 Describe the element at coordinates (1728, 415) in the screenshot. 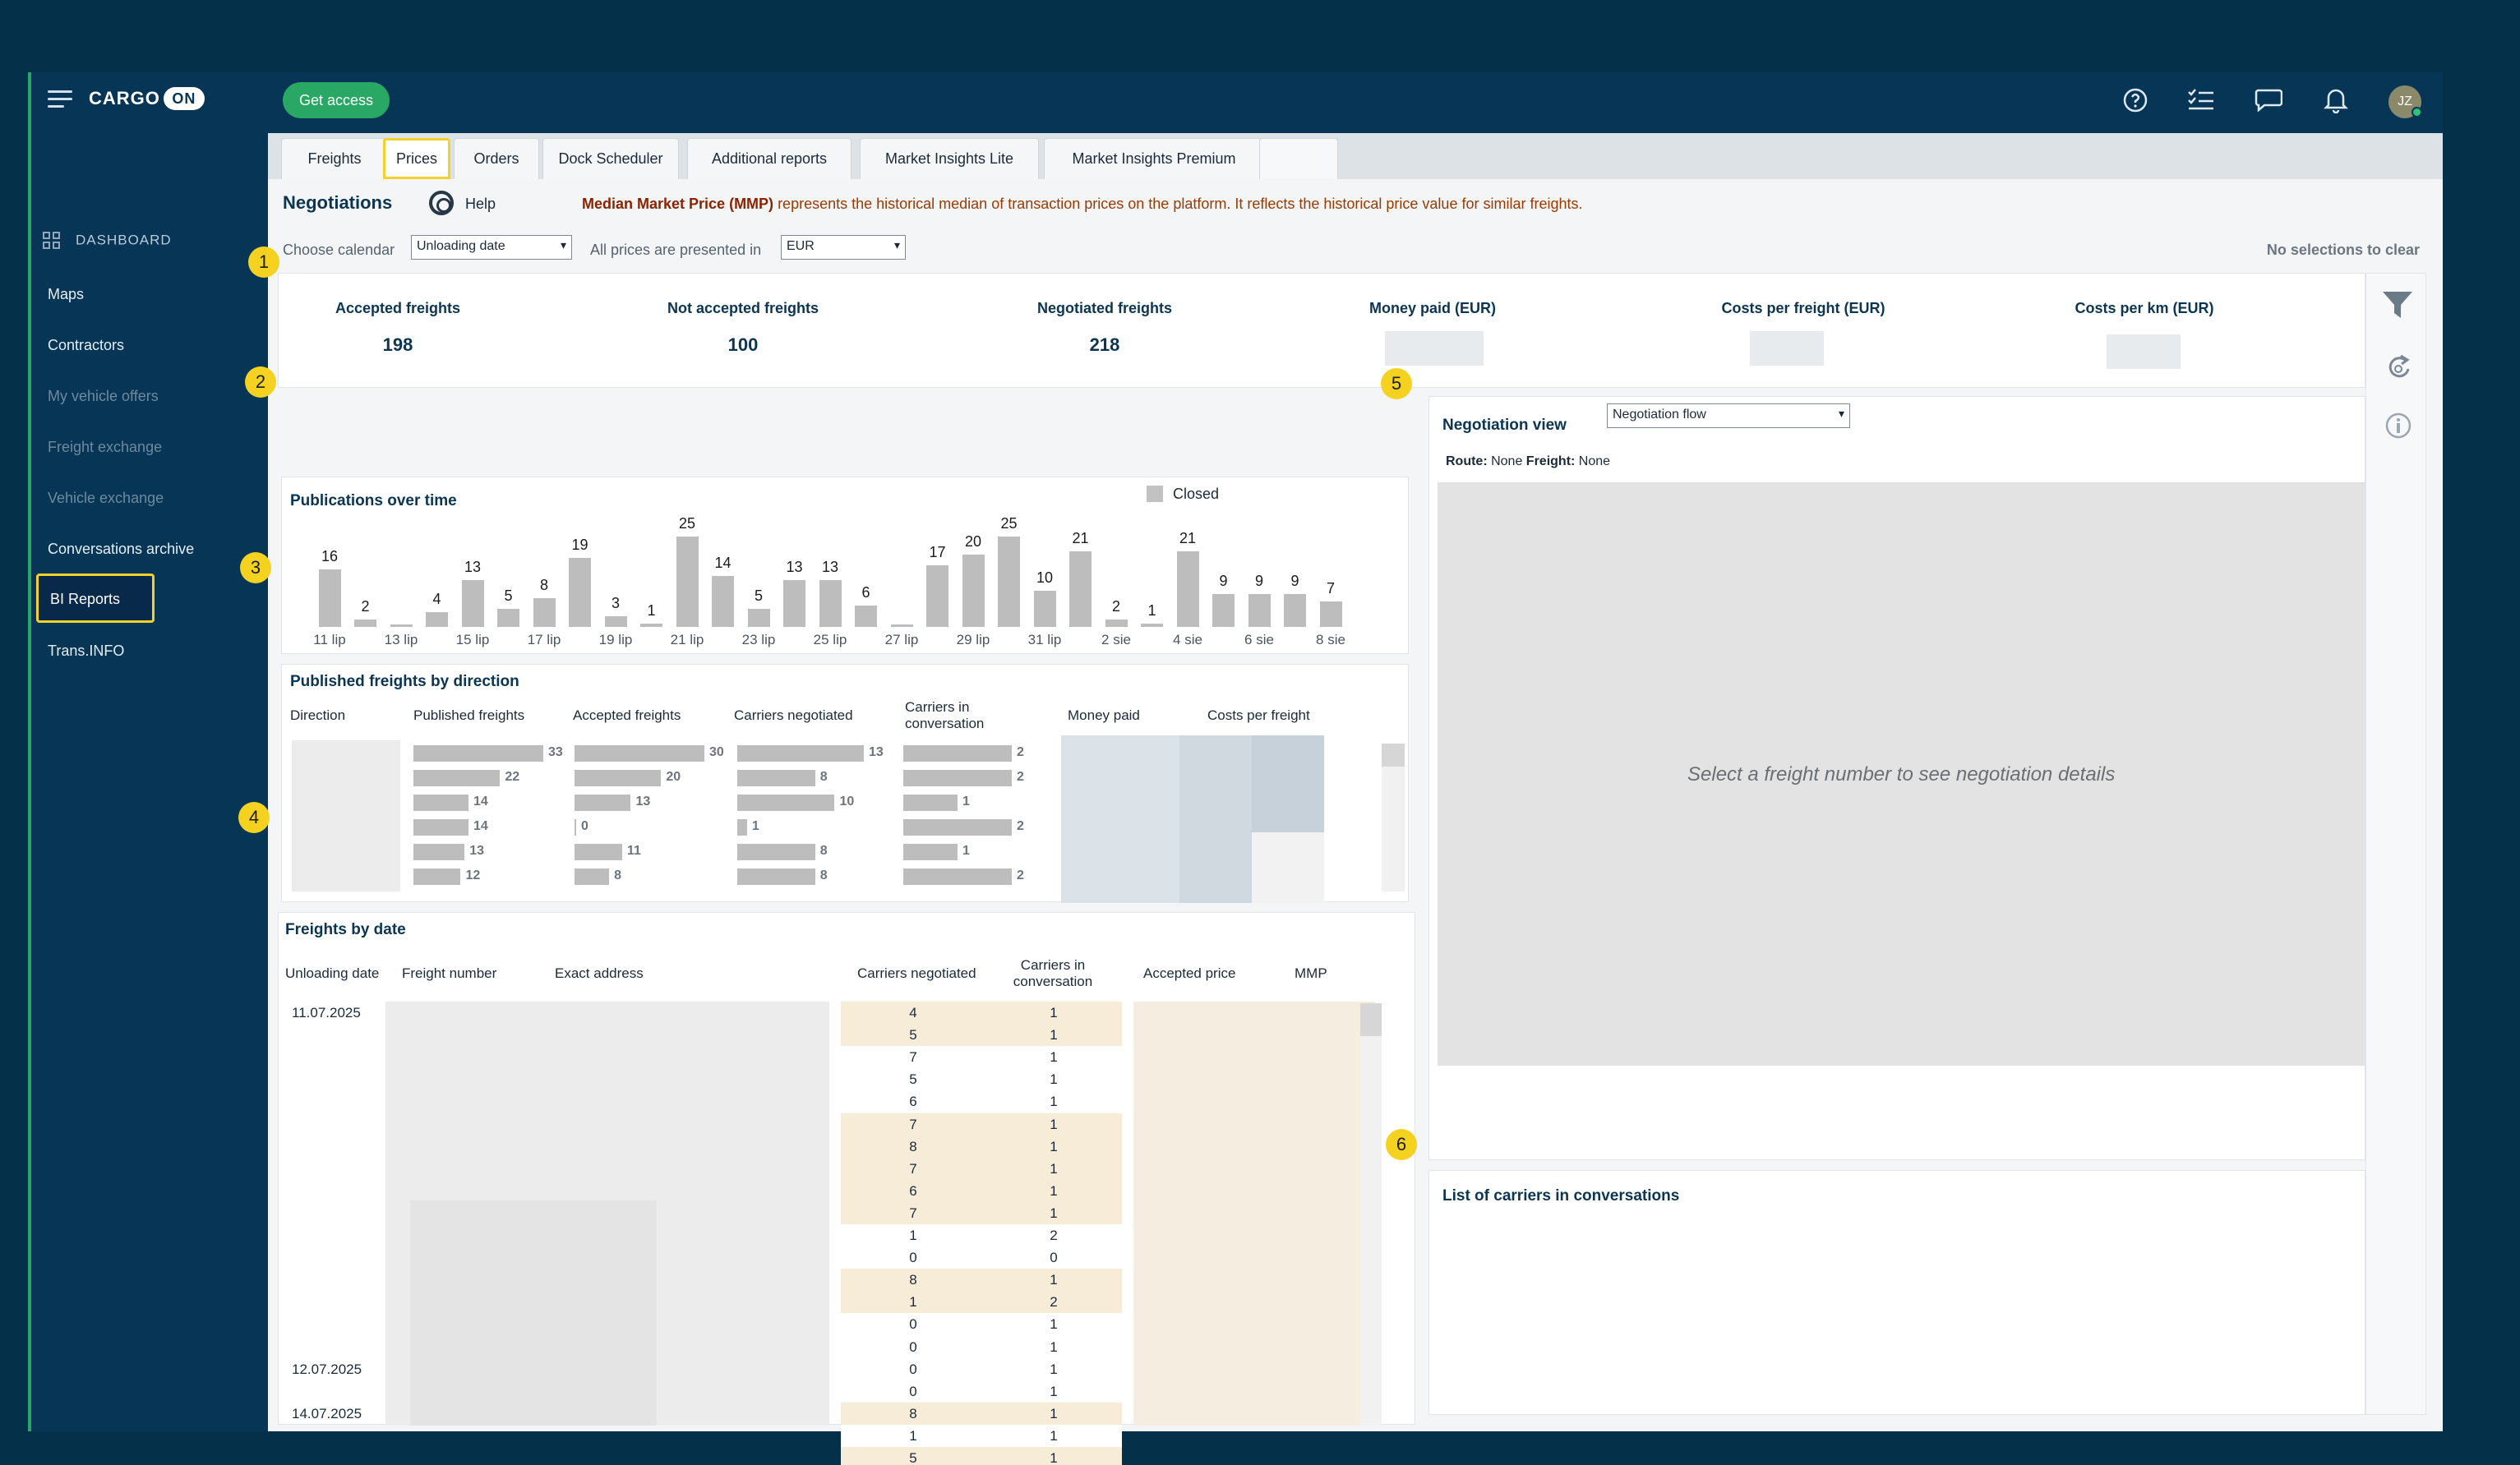

I see `negotiation-flow-dropdown: Negotiation flow` at that location.